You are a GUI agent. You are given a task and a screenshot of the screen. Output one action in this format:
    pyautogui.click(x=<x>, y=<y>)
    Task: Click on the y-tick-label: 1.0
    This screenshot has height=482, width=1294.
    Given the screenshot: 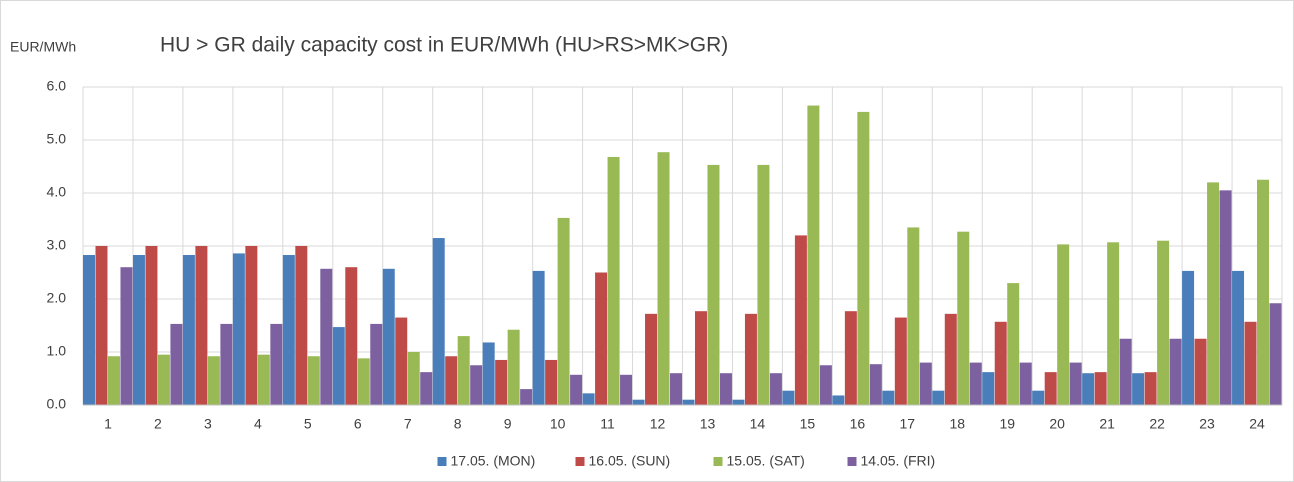 What is the action you would take?
    pyautogui.click(x=57, y=351)
    